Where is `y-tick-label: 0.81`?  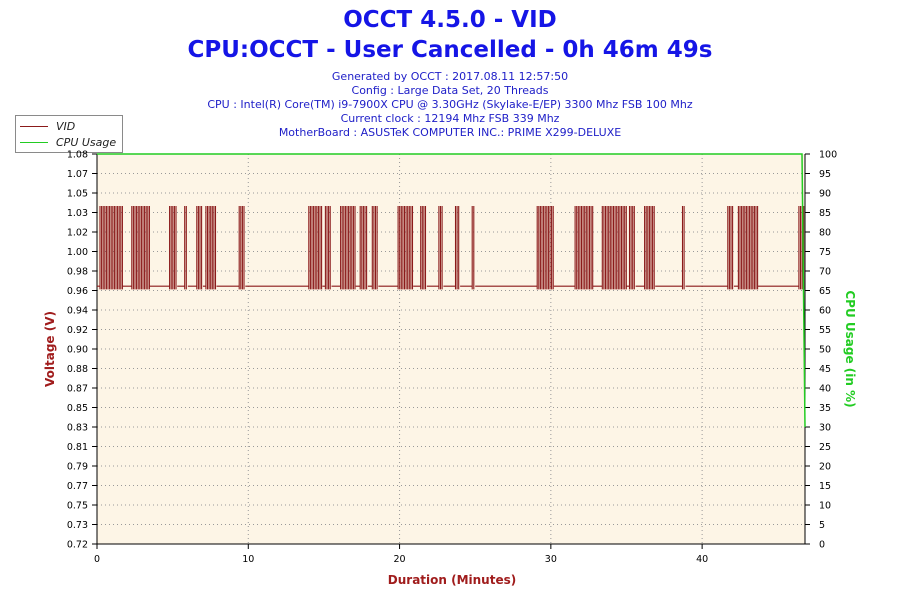 y-tick-label: 0.81 is located at coordinates (77, 447).